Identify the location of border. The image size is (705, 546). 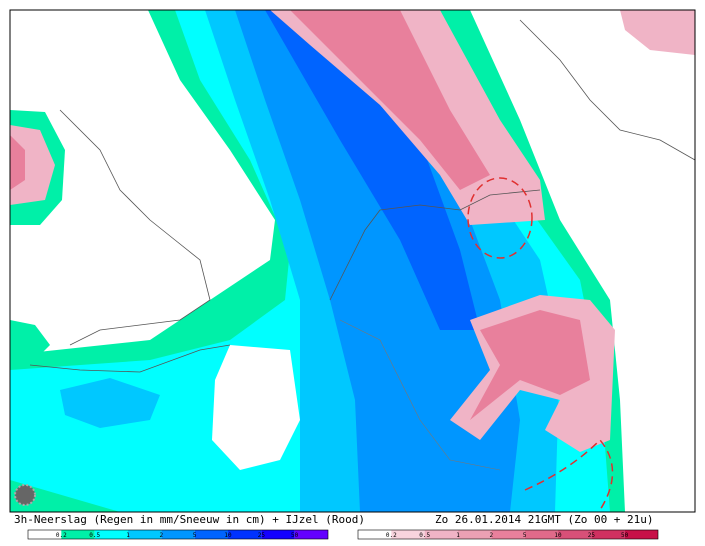
(420, 395).